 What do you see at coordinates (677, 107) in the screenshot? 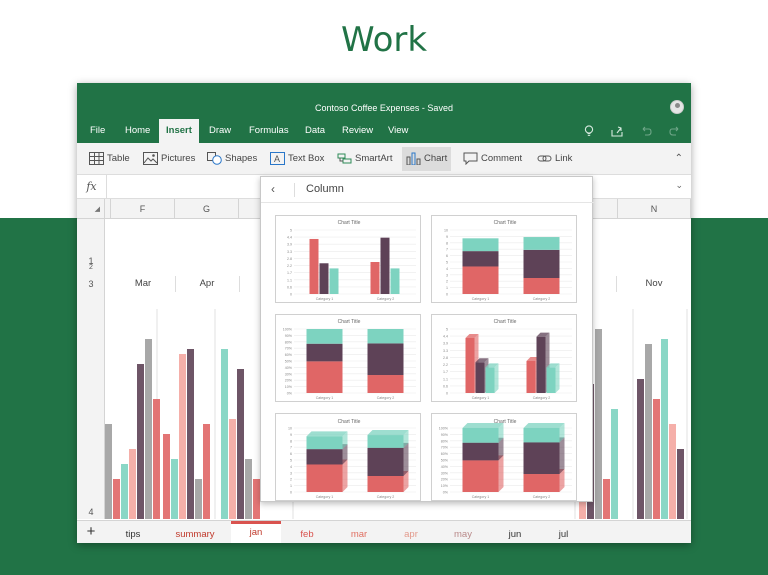
I see `avatar-icon` at bounding box center [677, 107].